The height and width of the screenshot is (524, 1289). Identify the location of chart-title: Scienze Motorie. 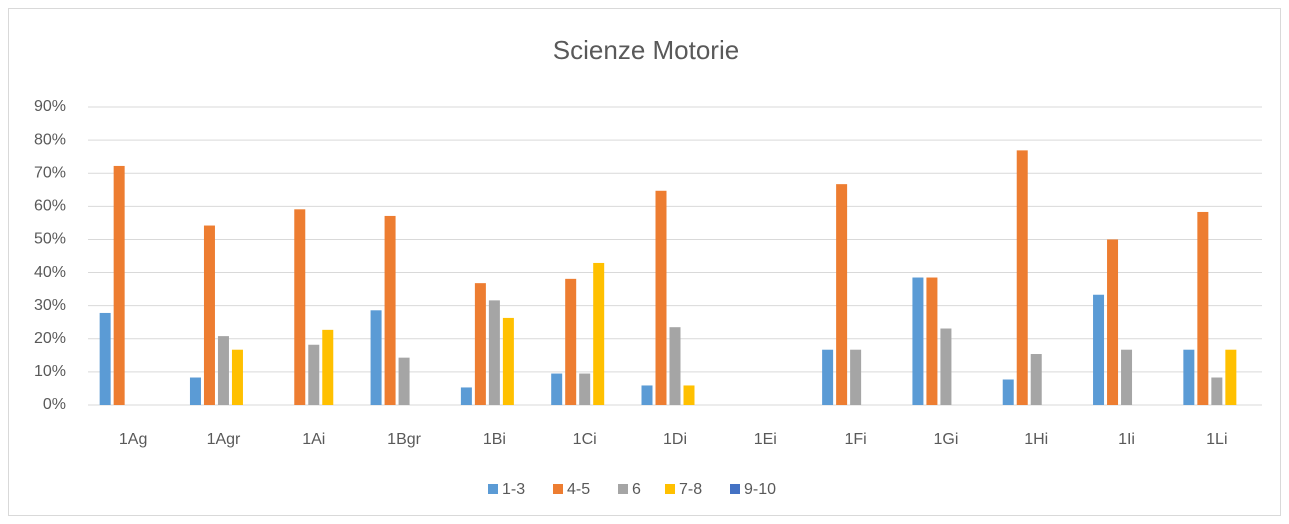
(646, 50).